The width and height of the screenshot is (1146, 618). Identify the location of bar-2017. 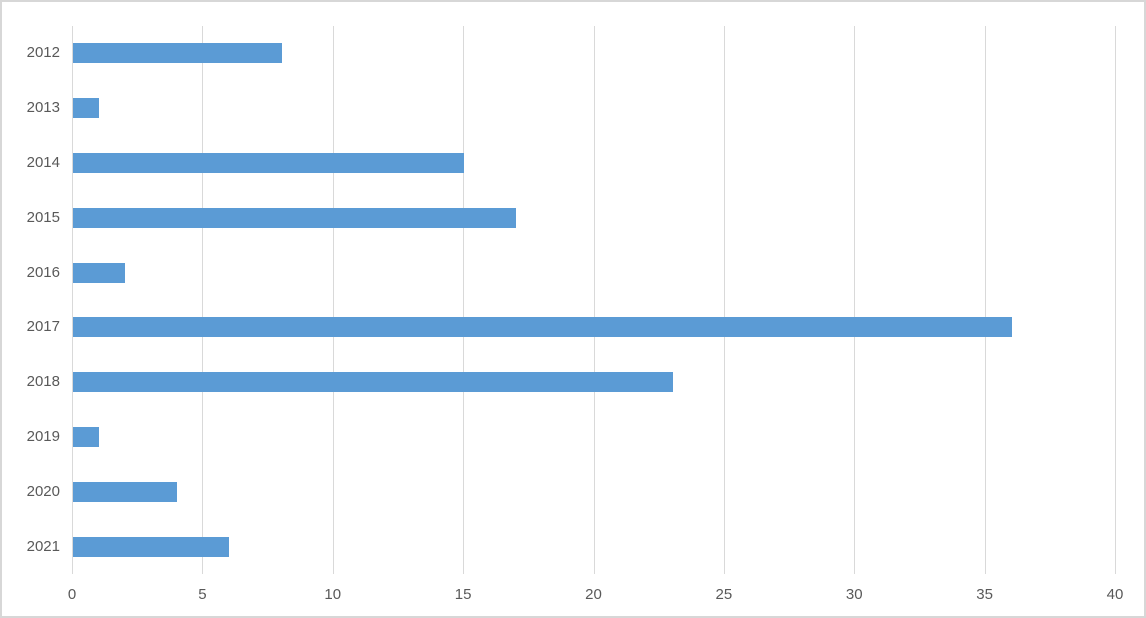
(542, 327).